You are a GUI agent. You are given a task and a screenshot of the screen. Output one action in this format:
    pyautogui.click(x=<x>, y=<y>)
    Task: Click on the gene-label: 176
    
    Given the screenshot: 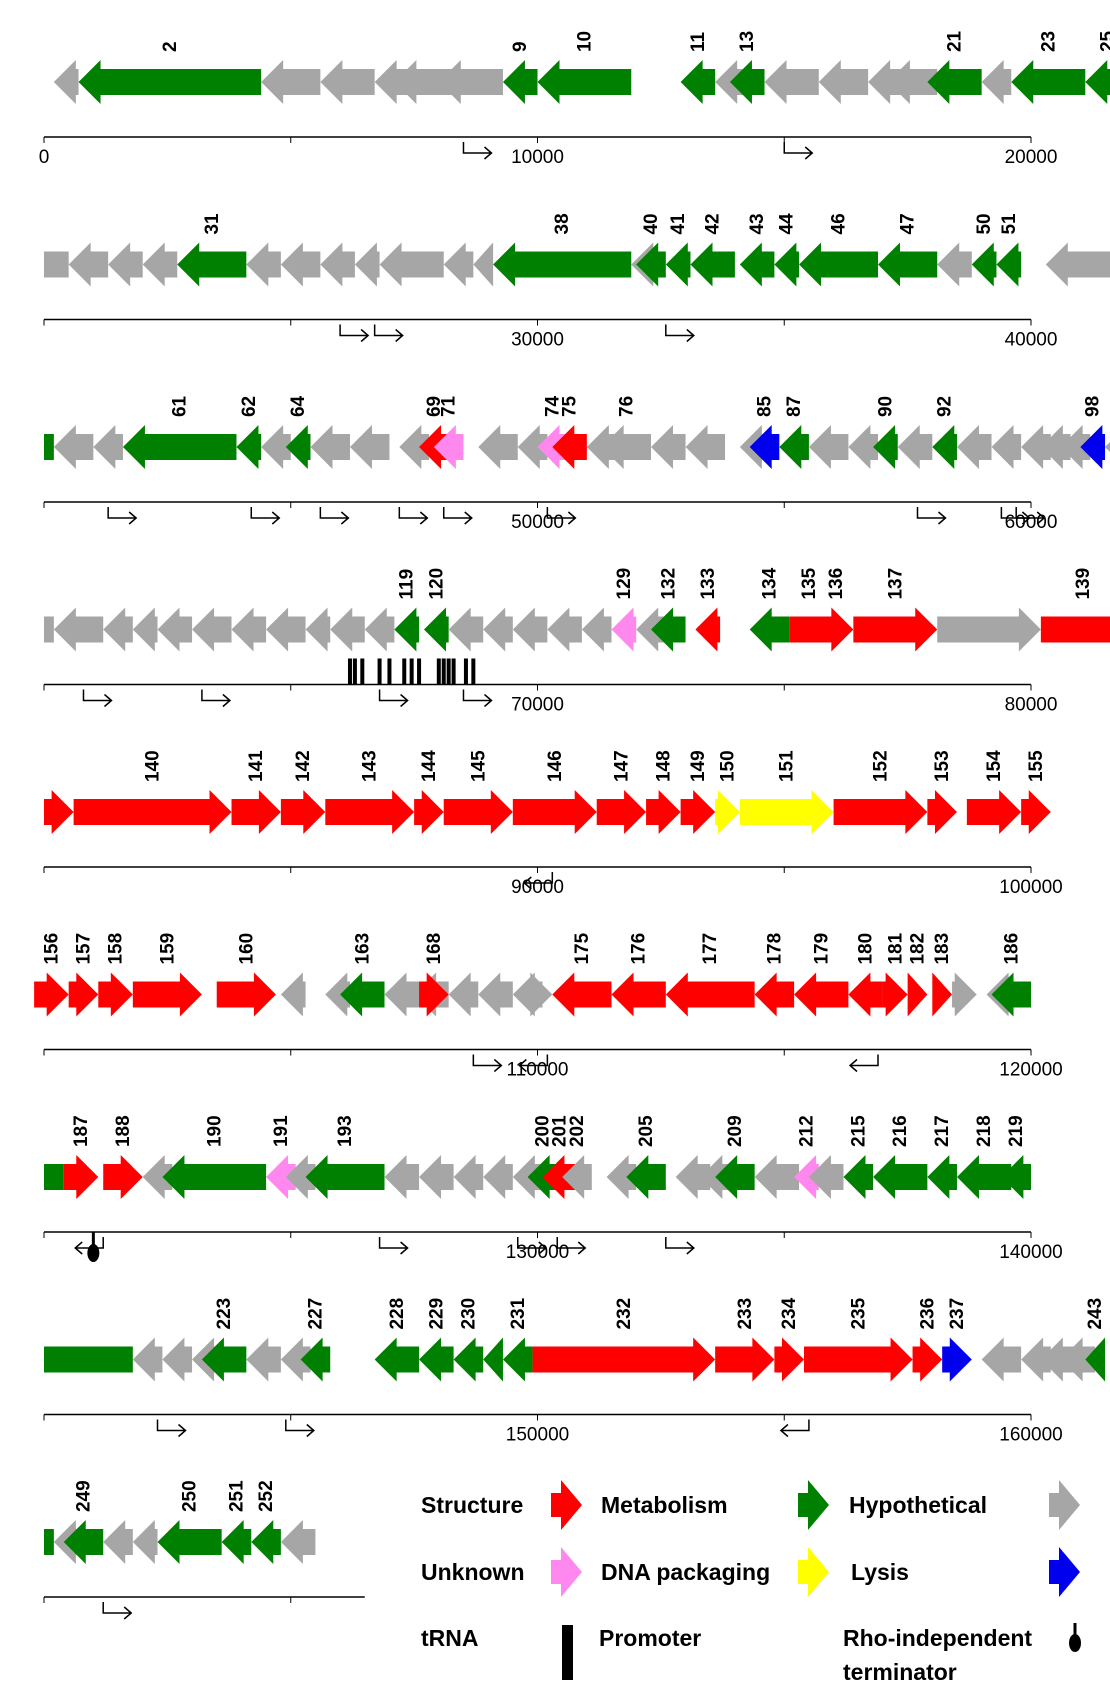 What is the action you would take?
    pyautogui.click(x=639, y=949)
    